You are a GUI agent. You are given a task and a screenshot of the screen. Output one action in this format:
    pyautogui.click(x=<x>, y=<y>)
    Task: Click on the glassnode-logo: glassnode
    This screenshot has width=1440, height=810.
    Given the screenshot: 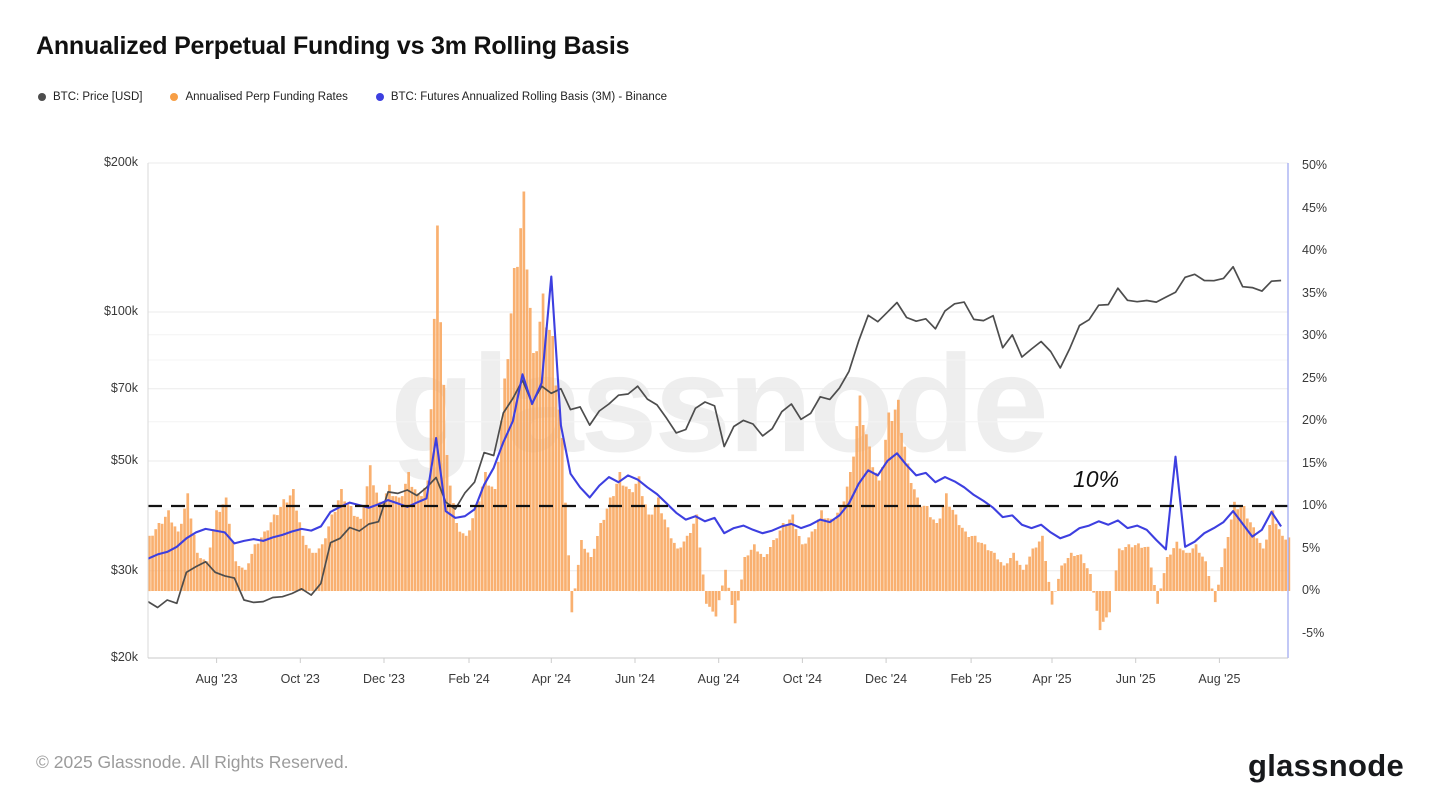 What is the action you would take?
    pyautogui.click(x=1325, y=765)
    